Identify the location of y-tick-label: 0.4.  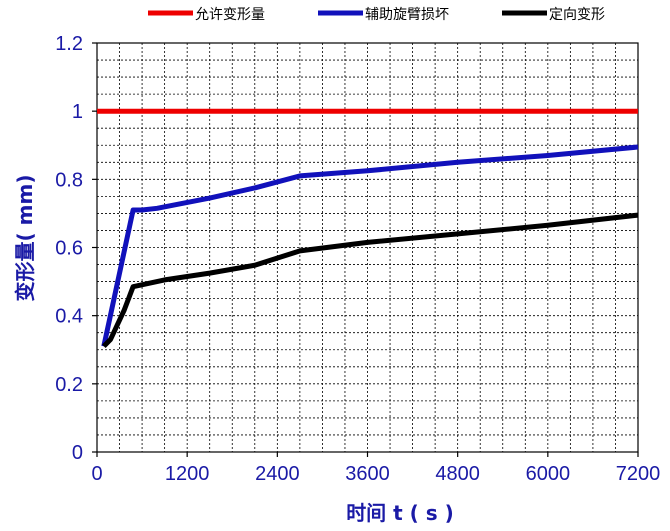
(69, 317).